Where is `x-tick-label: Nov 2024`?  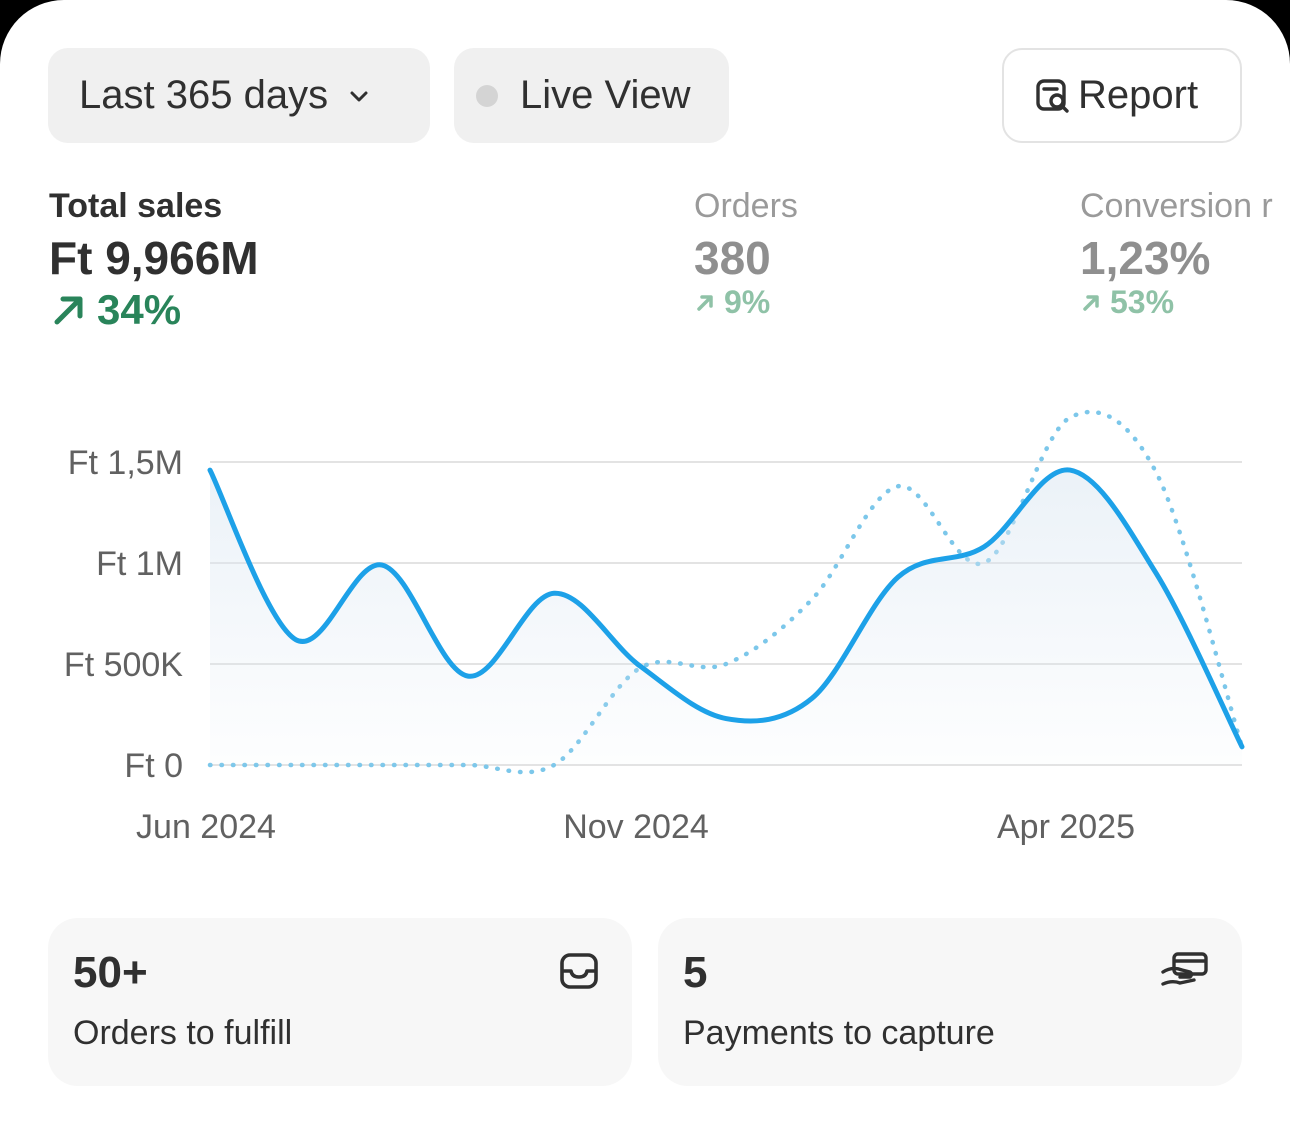 x-tick-label: Nov 2024 is located at coordinates (636, 827).